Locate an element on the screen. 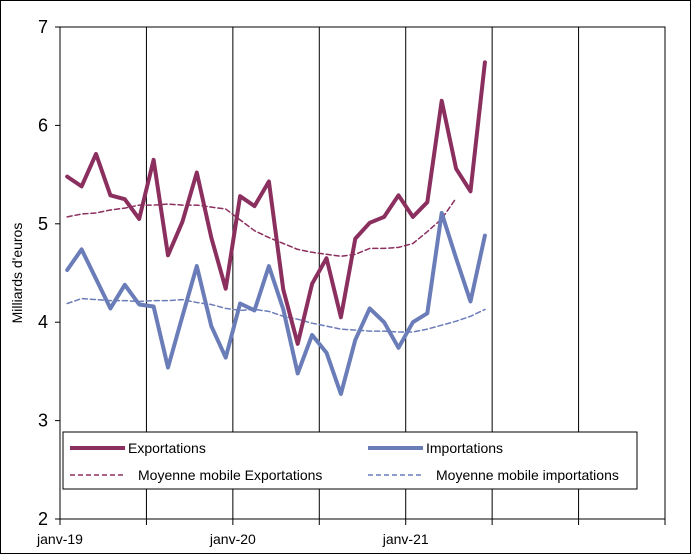 The width and height of the screenshot is (691, 554). legend-label: Moyenne mobile Exportations is located at coordinates (230, 475).